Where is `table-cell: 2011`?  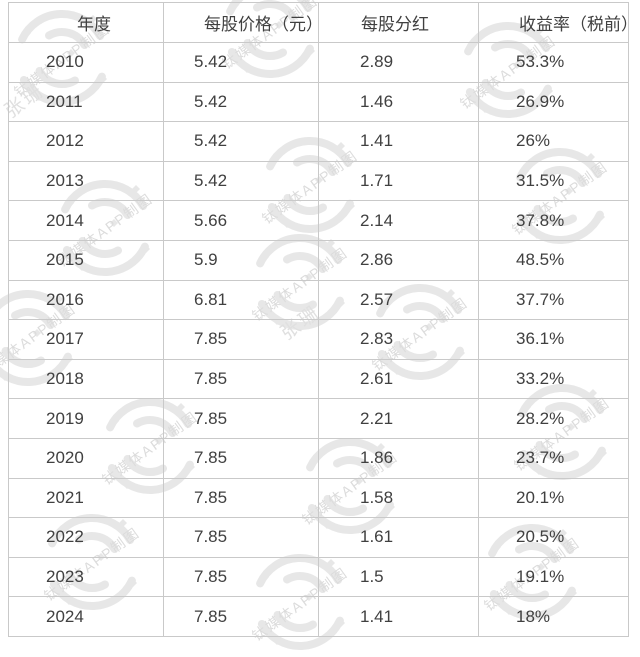 table-cell: 2011 is located at coordinates (86, 102).